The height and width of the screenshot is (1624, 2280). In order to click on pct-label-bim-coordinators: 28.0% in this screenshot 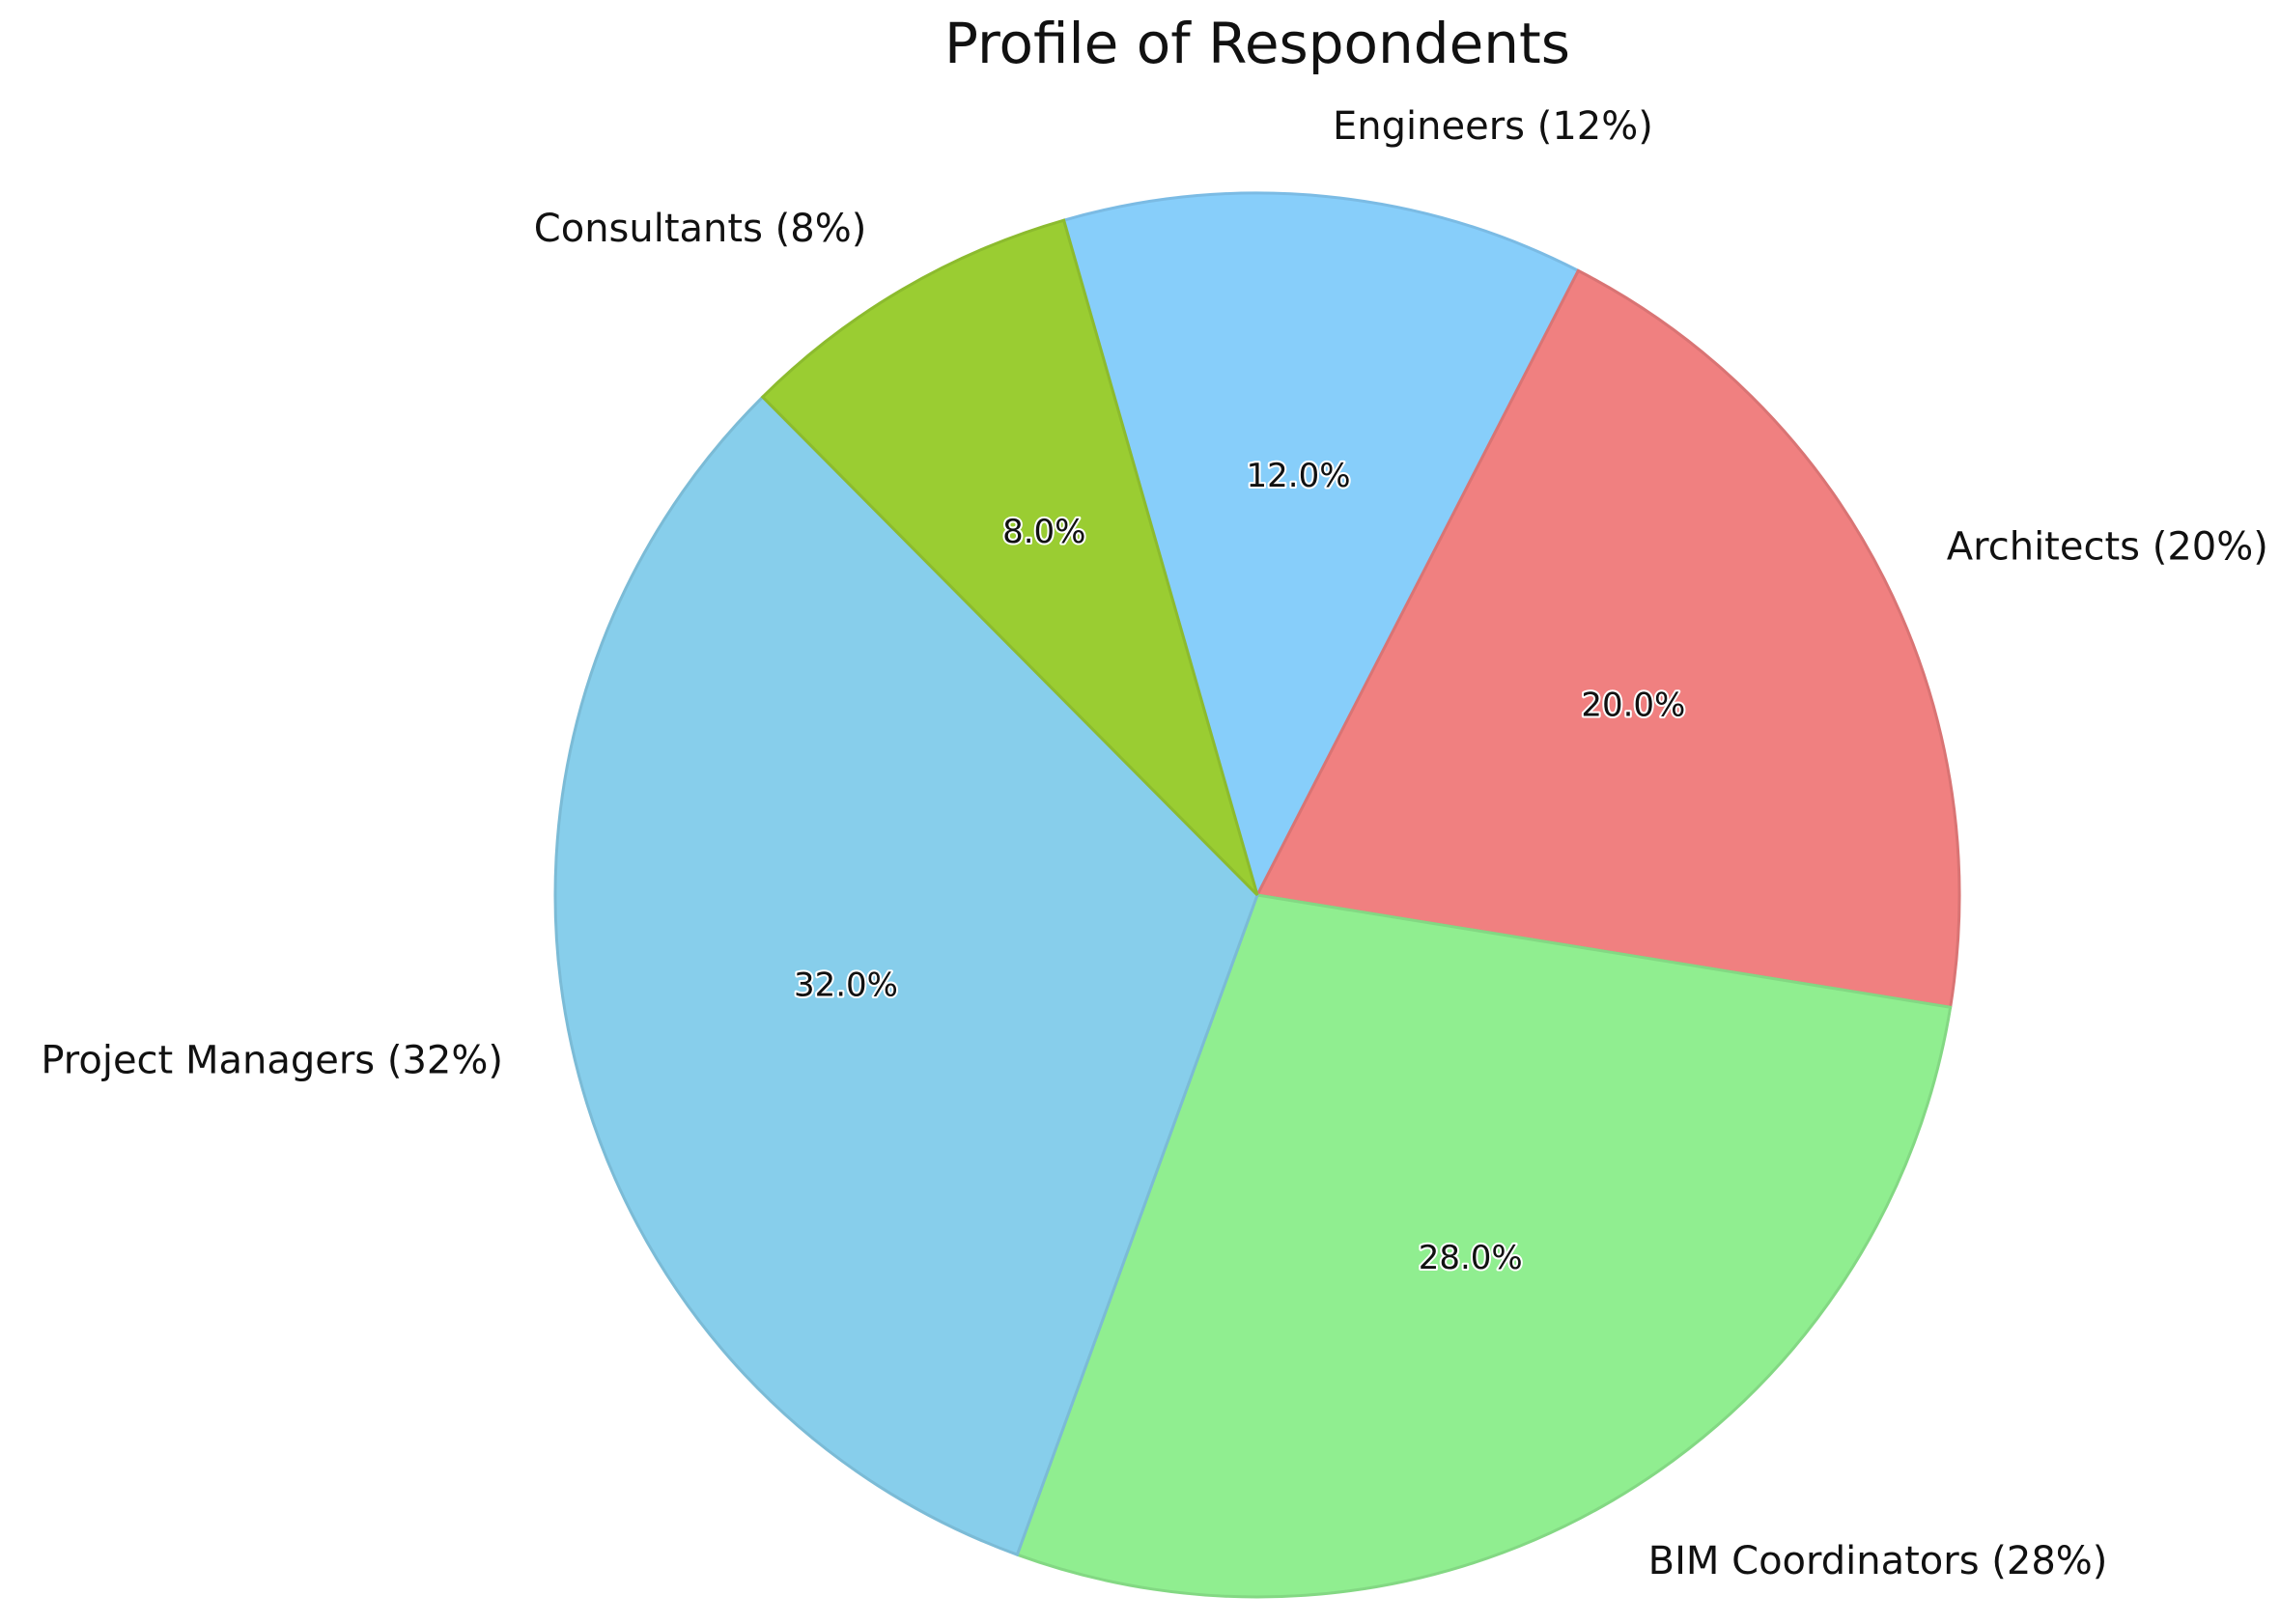, I will do `click(1471, 1258)`.